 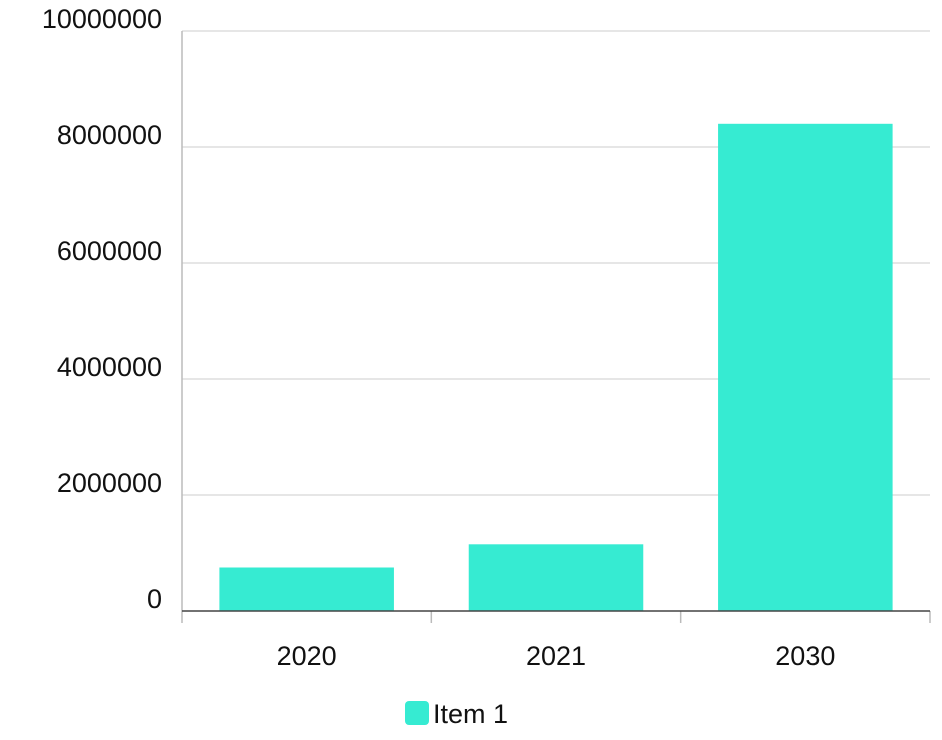 I want to click on legend-label: Item 1, so click(x=470, y=714).